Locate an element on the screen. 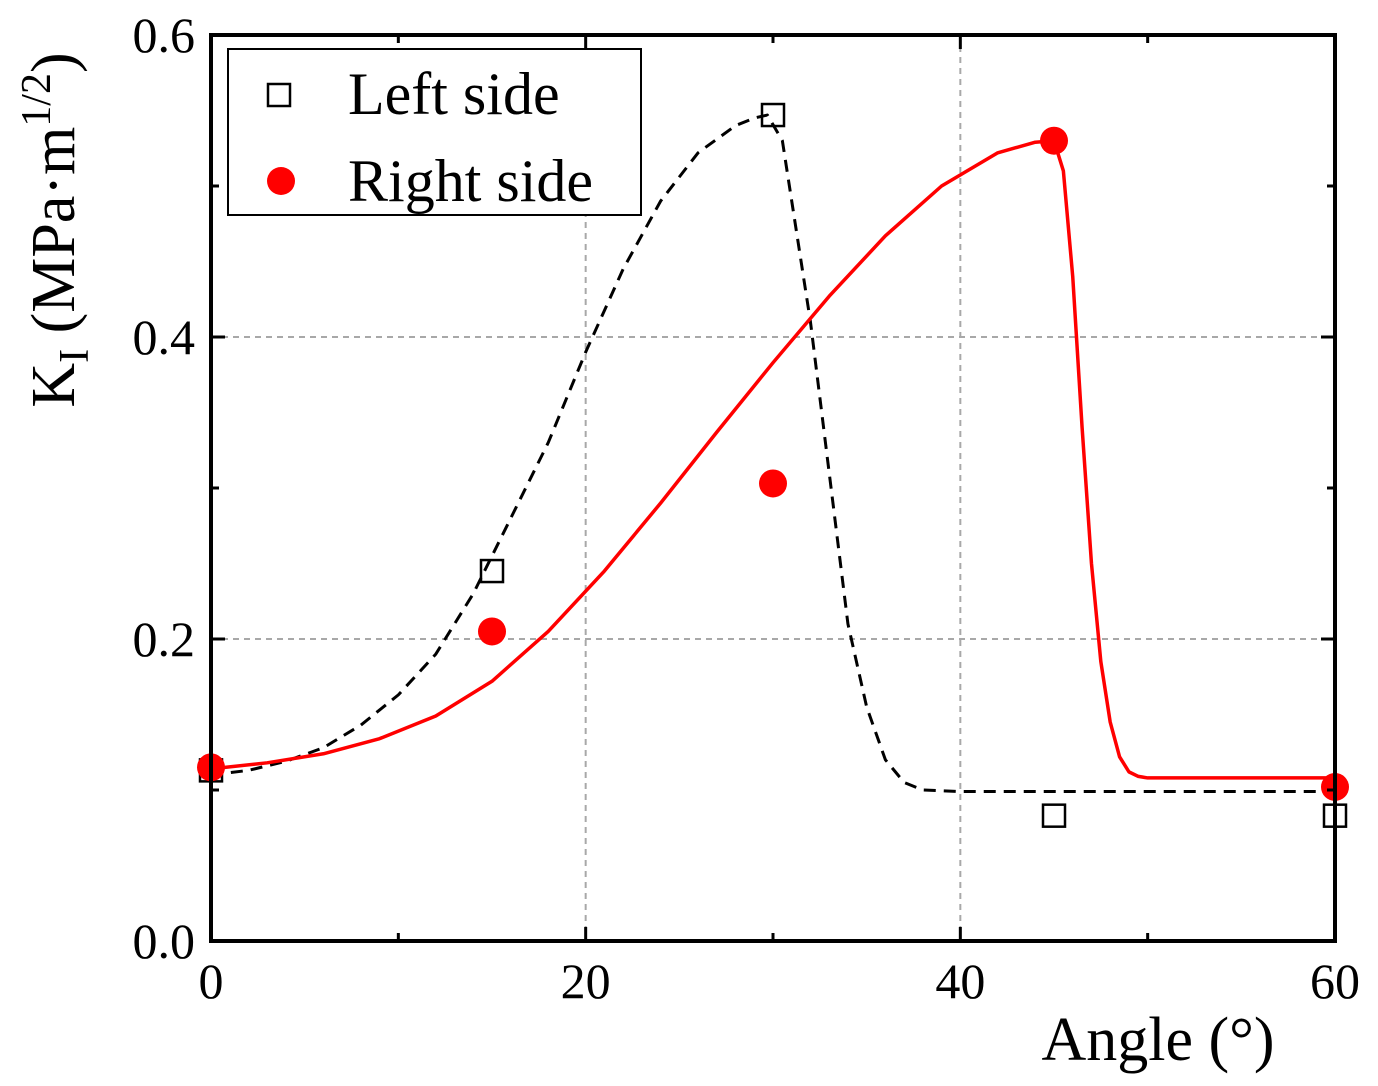 The image size is (1378, 1086). x-tick-label: 60 is located at coordinates (1335, 981).